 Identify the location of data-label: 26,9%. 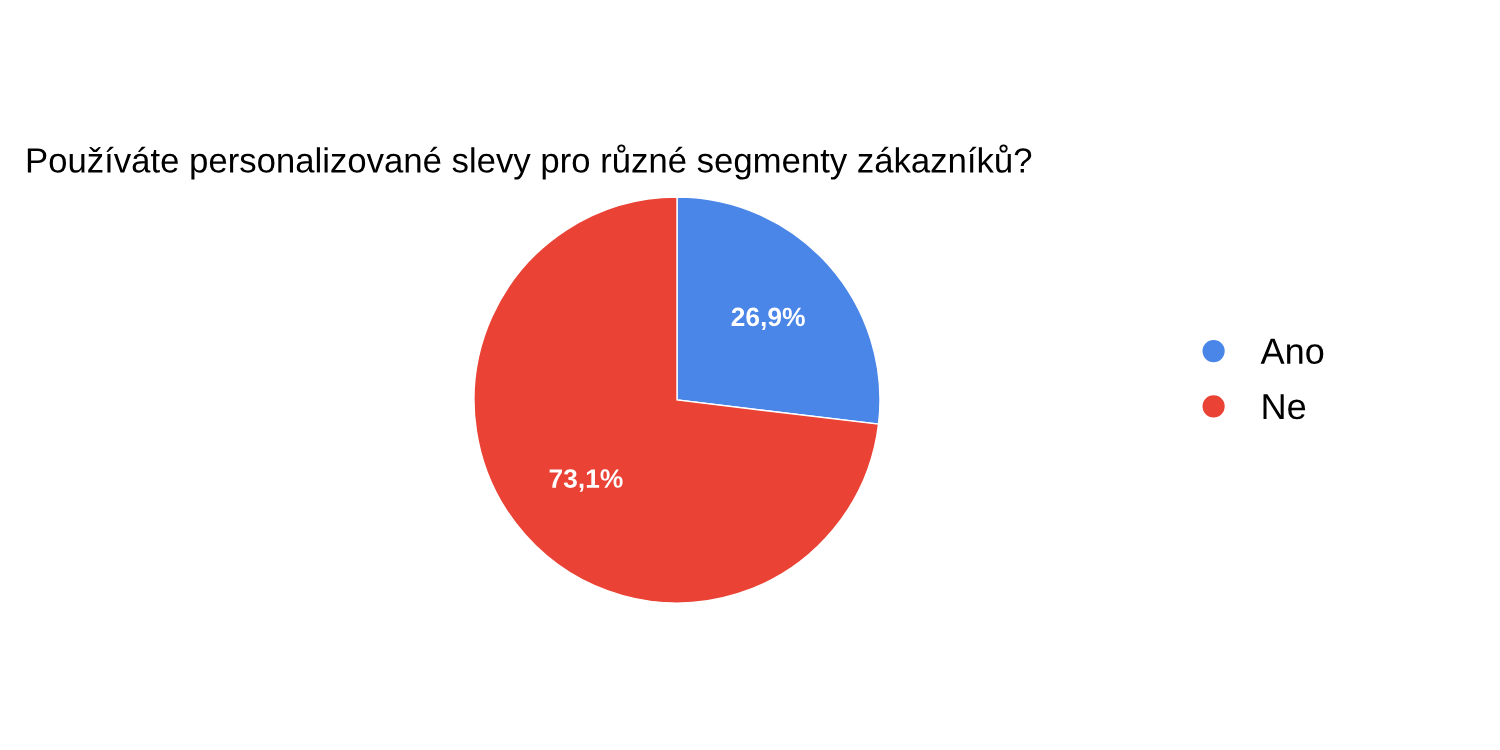
(768, 319).